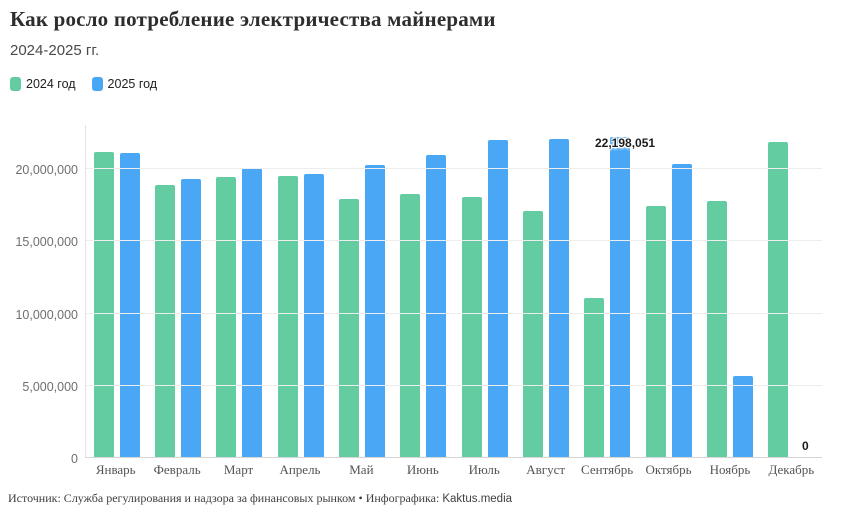 The width and height of the screenshot is (850, 517). Describe the element at coordinates (546, 469) in the screenshot. I see `x-tick-label-8: Август` at that location.